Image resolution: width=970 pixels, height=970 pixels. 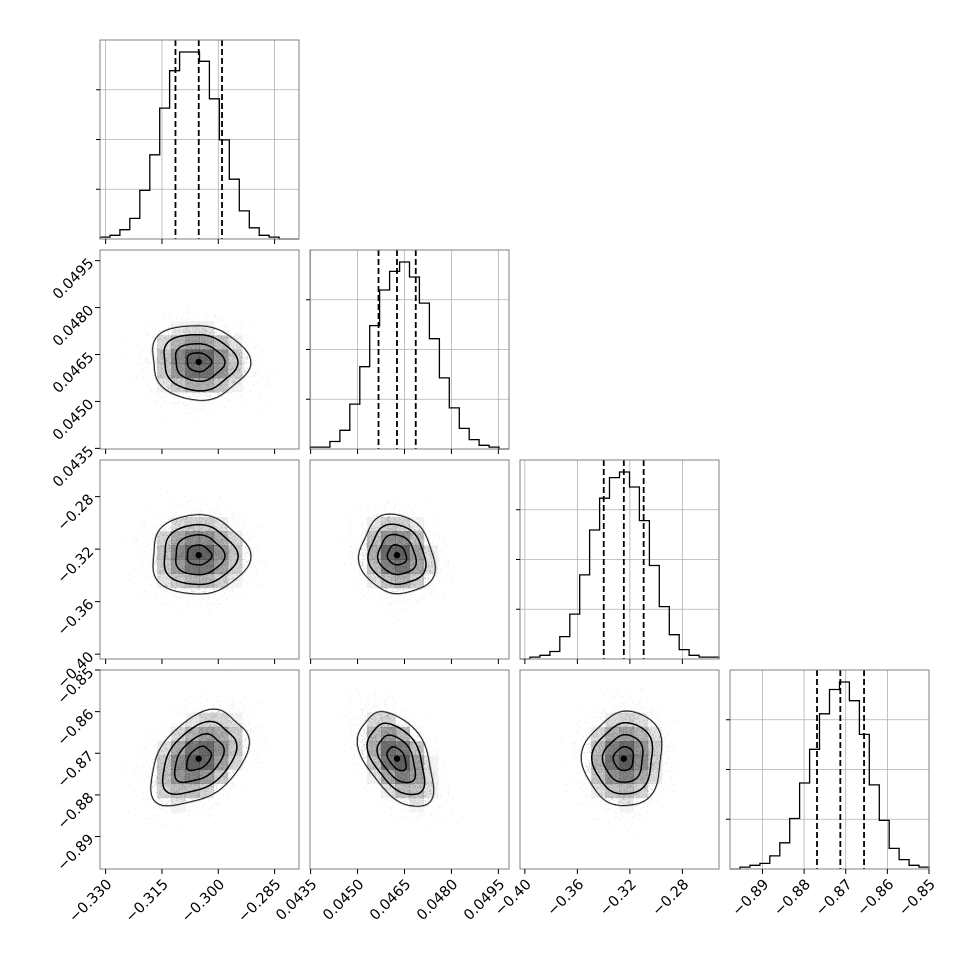 What do you see at coordinates (876, 898) in the screenshot?
I see `x-tick-label: −0.86` at bounding box center [876, 898].